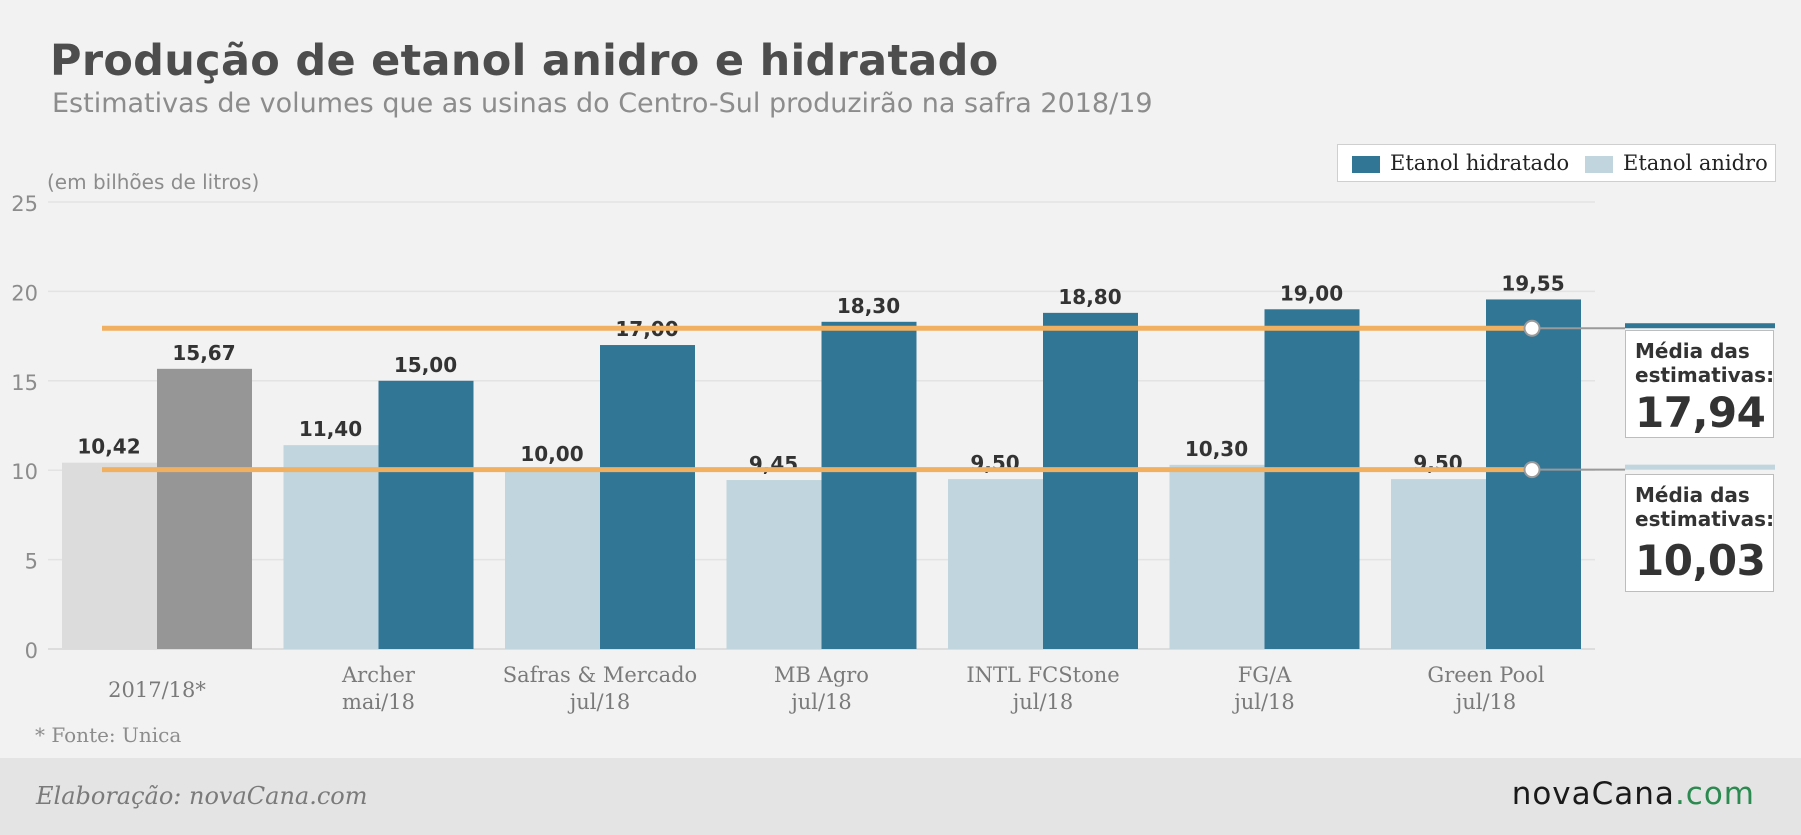 This screenshot has width=1801, height=835. What do you see at coordinates (868, 306) in the screenshot?
I see `data-label-hidratado: 18,30` at bounding box center [868, 306].